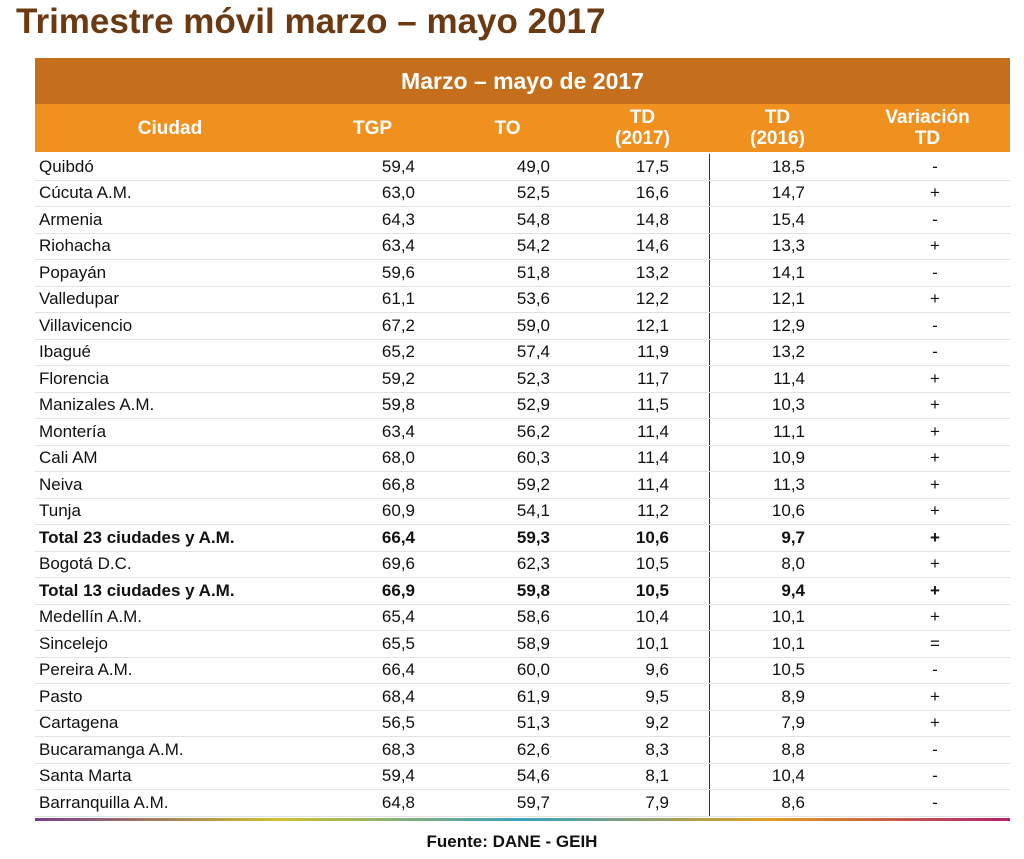  Describe the element at coordinates (642, 723) in the screenshot. I see `table-cell: 9,2` at that location.